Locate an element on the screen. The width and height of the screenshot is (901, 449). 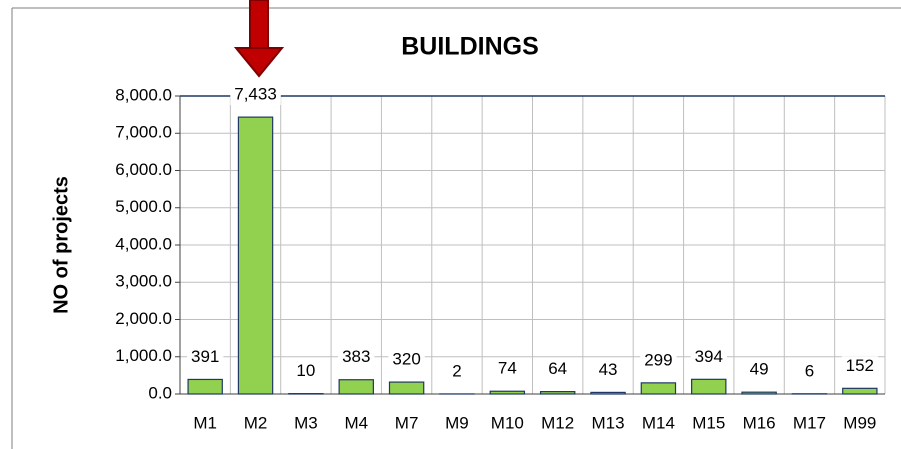
x-tick-label: M13 is located at coordinates (607, 422).